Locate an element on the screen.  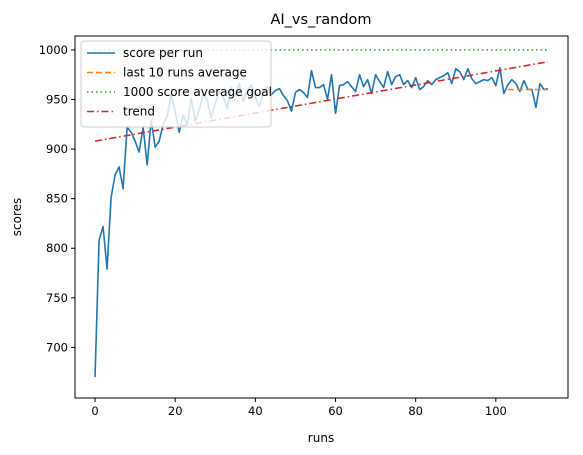
legend-label: last 10 runs average is located at coordinates (185, 73).